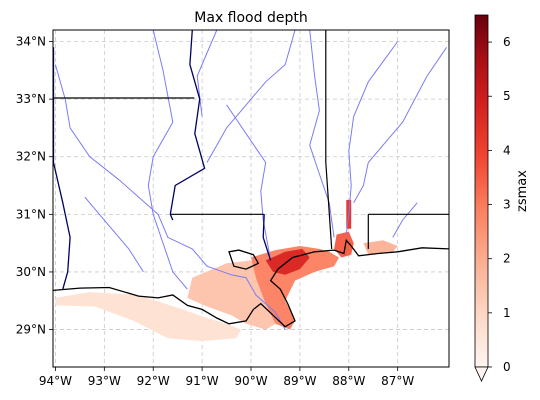 This screenshot has height=400, width=540. I want to click on colorbar: 0 1 2 3 4 5 6 zsmax, so click(502, 198).